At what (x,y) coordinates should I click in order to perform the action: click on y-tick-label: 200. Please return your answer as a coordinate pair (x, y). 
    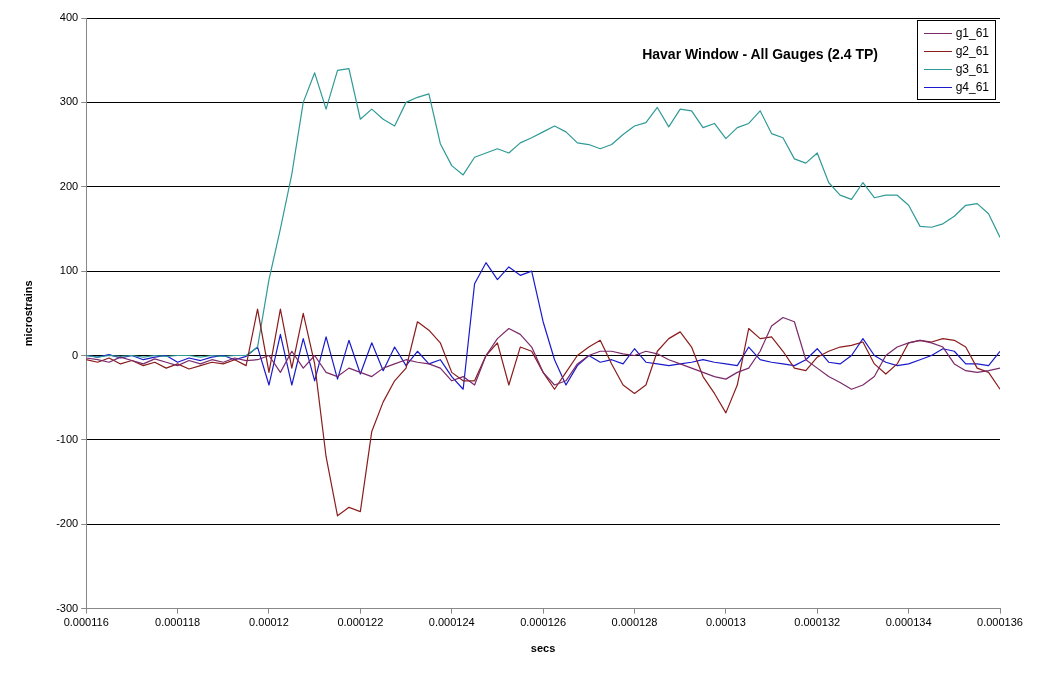
    Looking at the image, I should click on (69, 185).